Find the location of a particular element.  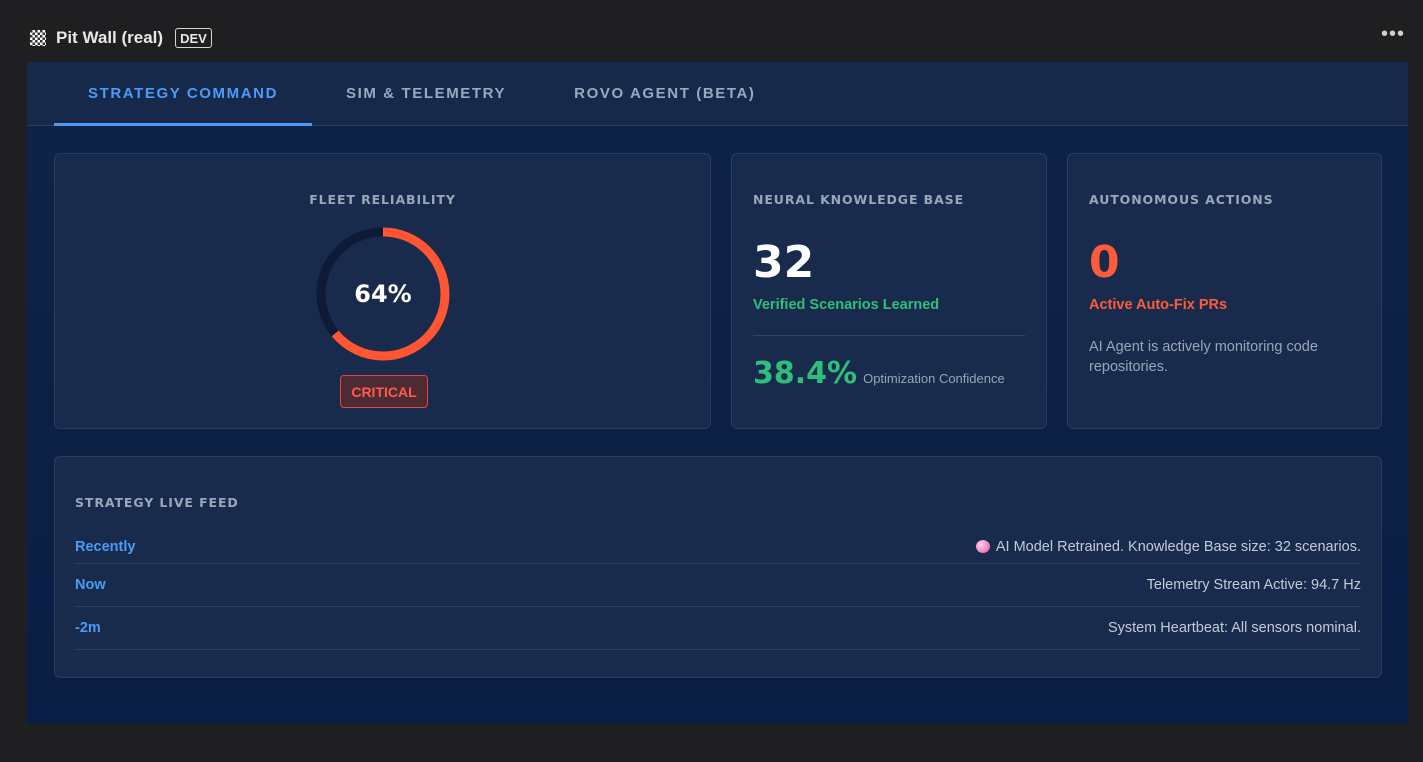

reliability-value: 64% is located at coordinates (383, 294).